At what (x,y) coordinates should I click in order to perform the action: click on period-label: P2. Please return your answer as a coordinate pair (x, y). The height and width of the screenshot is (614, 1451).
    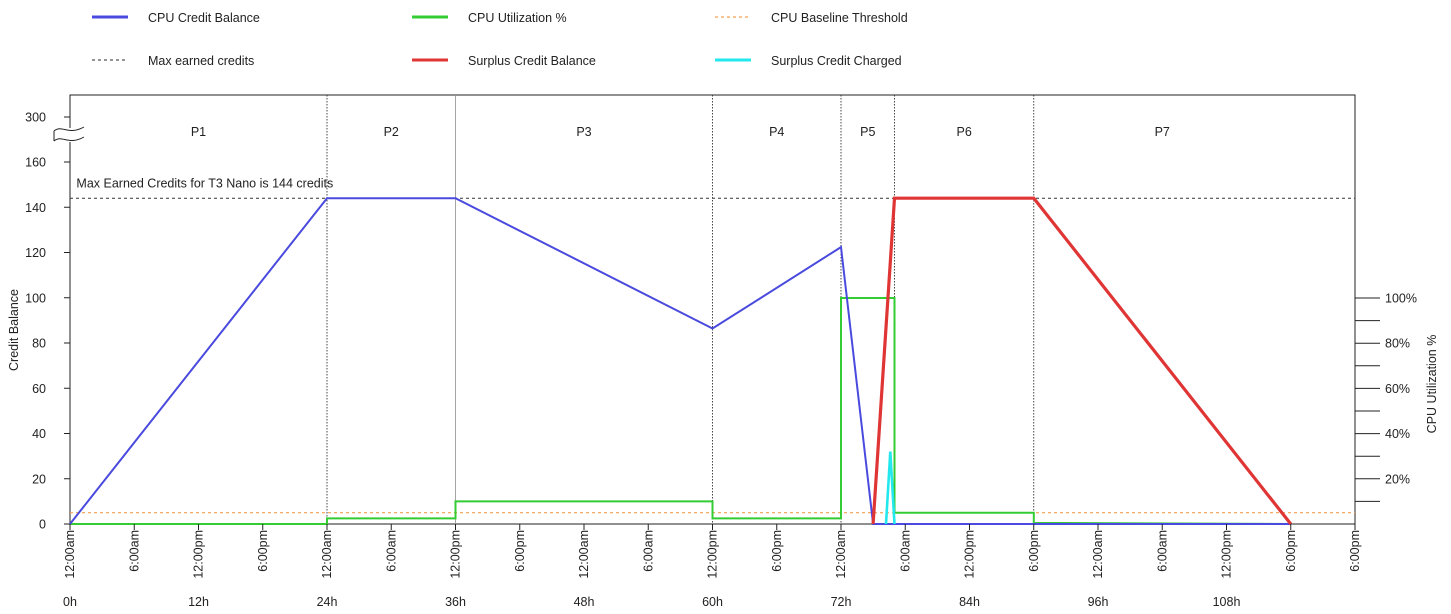
    Looking at the image, I should click on (391, 132).